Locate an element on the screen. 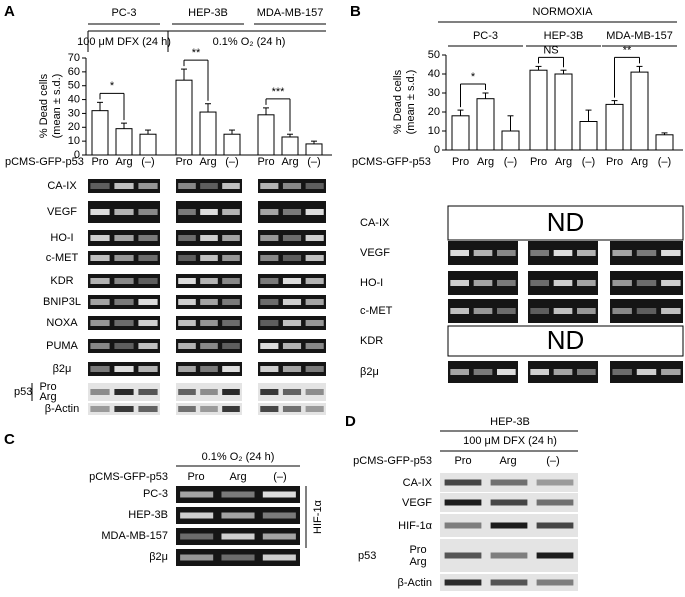 The width and height of the screenshot is (685, 597). blot-label: CA-IX is located at coordinates (62, 186).